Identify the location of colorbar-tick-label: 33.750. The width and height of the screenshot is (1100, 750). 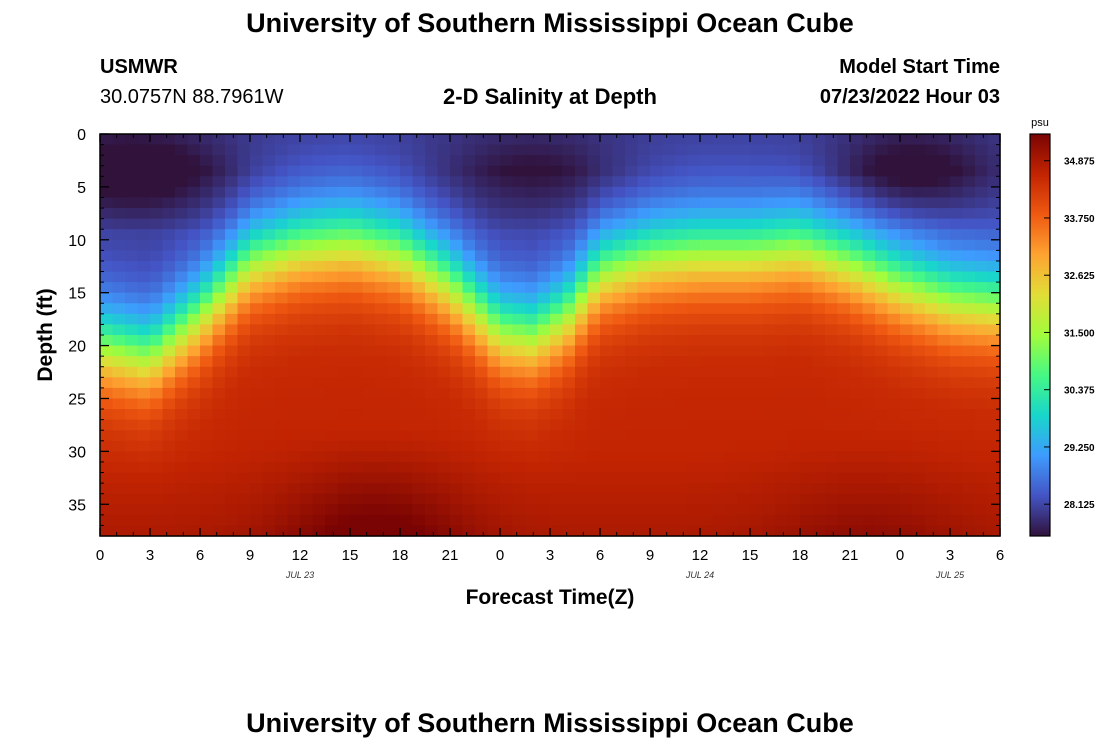
(1079, 219).